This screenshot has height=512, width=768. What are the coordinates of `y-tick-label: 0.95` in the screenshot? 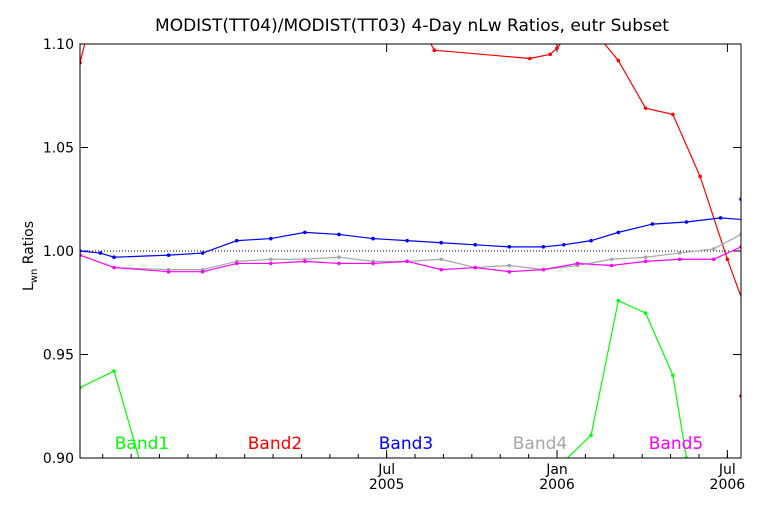 It's located at (58, 356).